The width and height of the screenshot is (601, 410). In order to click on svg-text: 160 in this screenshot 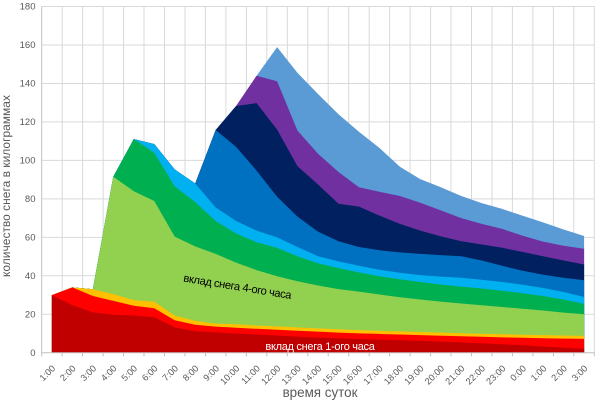, I will do `click(28, 45)`.